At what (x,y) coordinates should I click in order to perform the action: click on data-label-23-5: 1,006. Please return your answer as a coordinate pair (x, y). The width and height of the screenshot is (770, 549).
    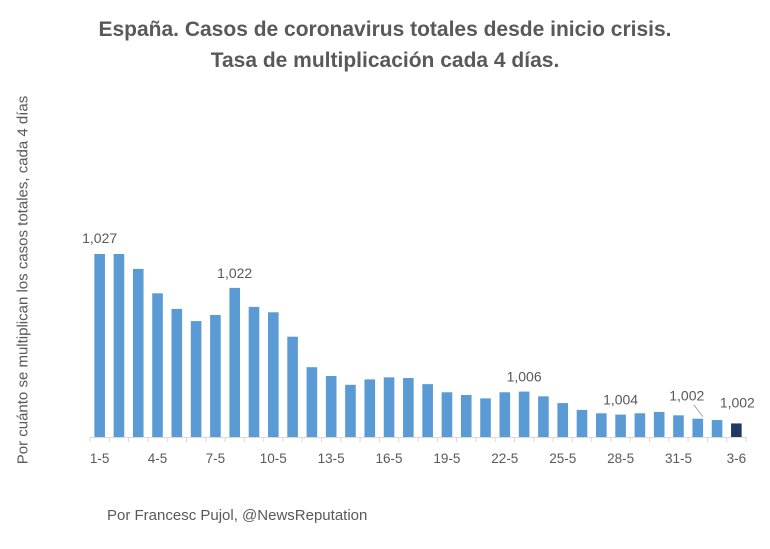
    Looking at the image, I should click on (524, 377).